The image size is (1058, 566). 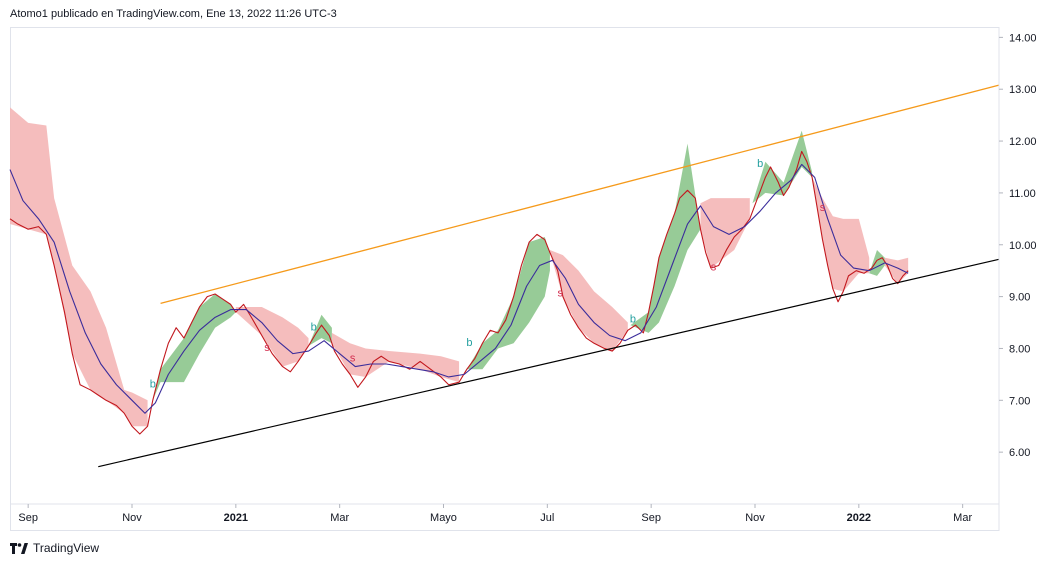 I want to click on x-tick-label-7: Nov, so click(x=755, y=518).